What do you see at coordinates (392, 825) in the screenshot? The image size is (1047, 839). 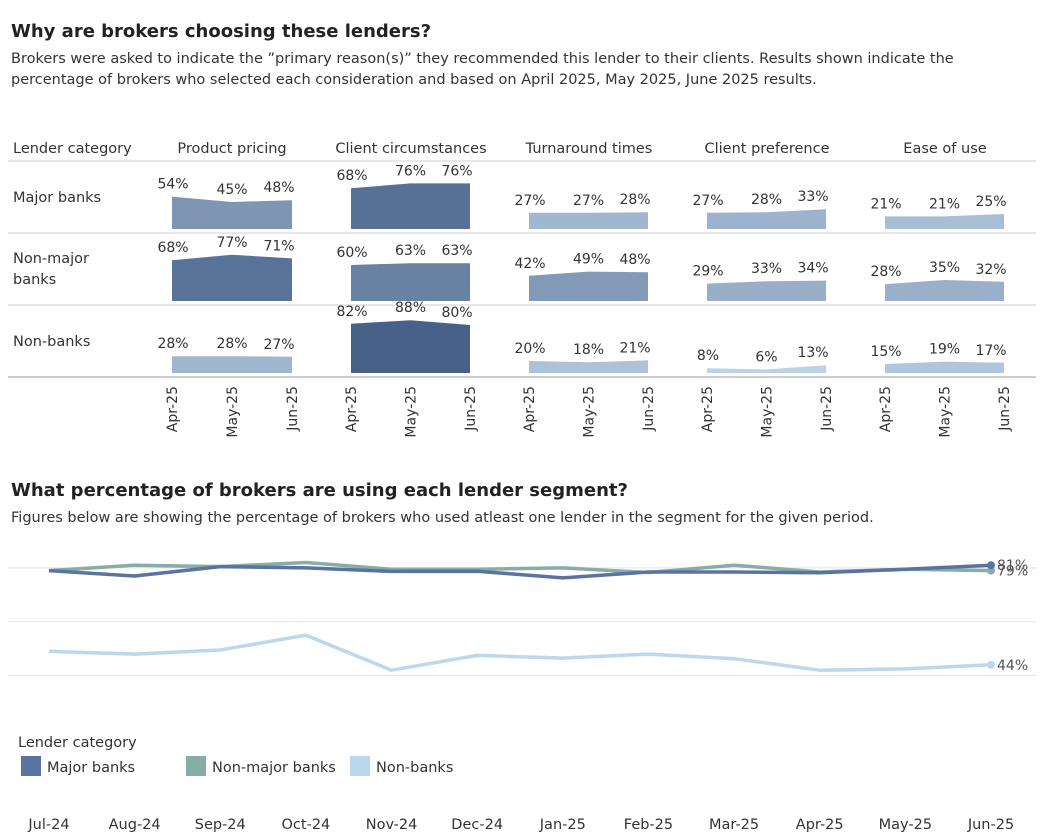 I see `x-tick-label: Nov-24` at bounding box center [392, 825].